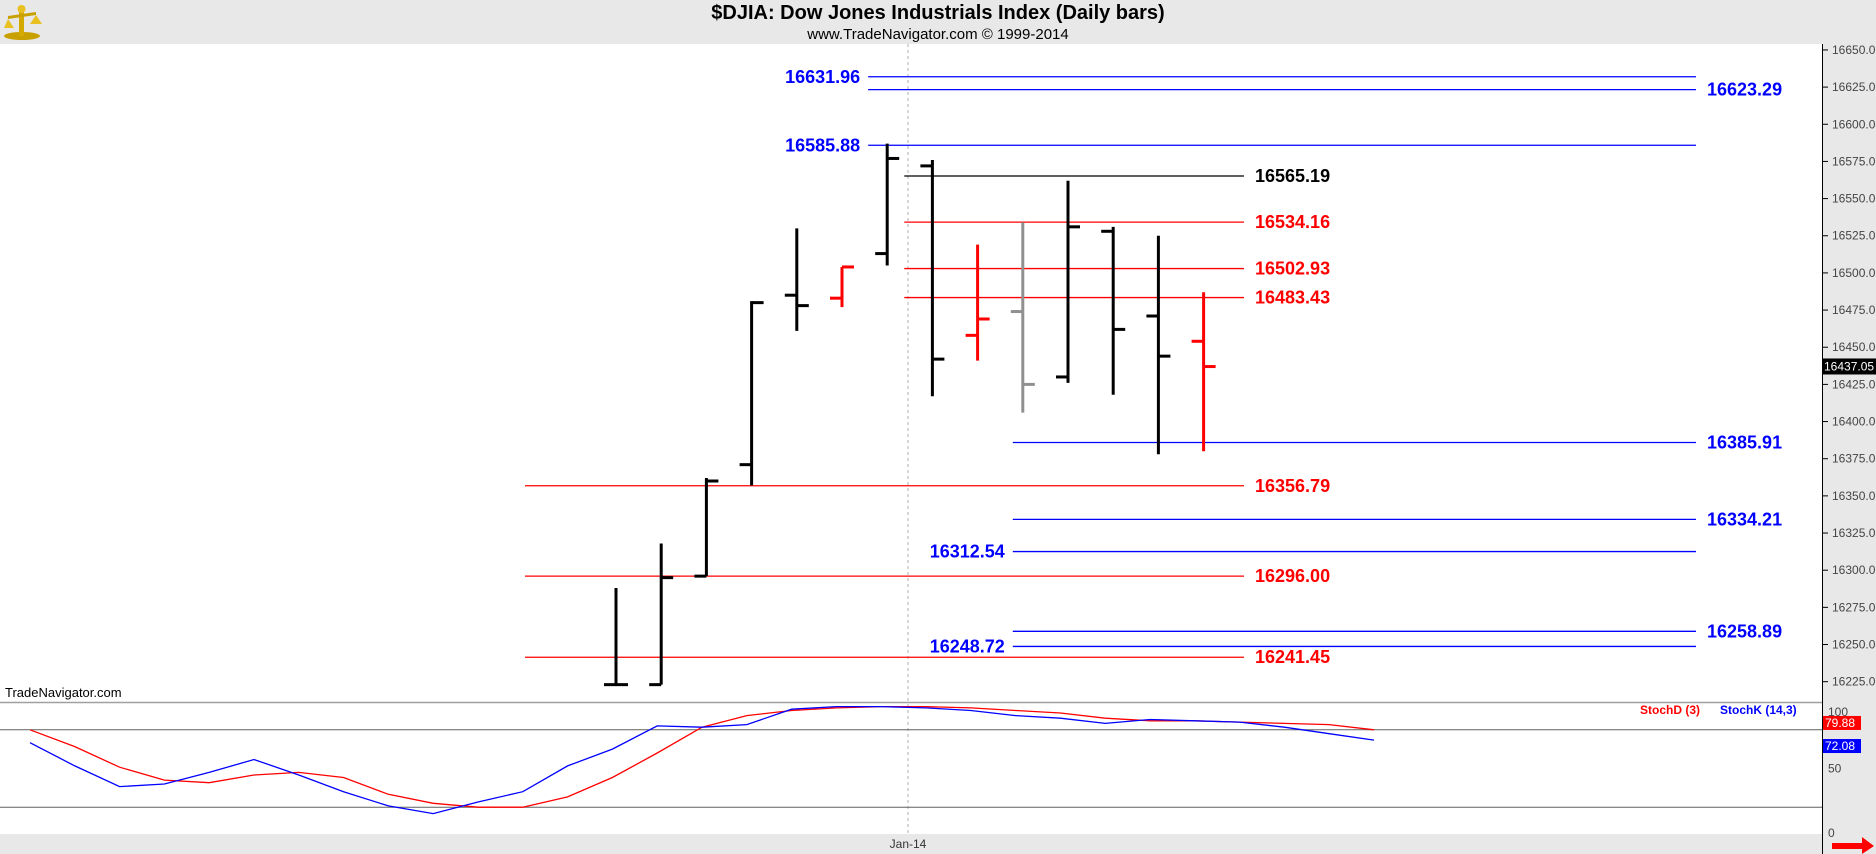  Describe the element at coordinates (1744, 90) in the screenshot. I see `level-label: 16623.29` at that location.